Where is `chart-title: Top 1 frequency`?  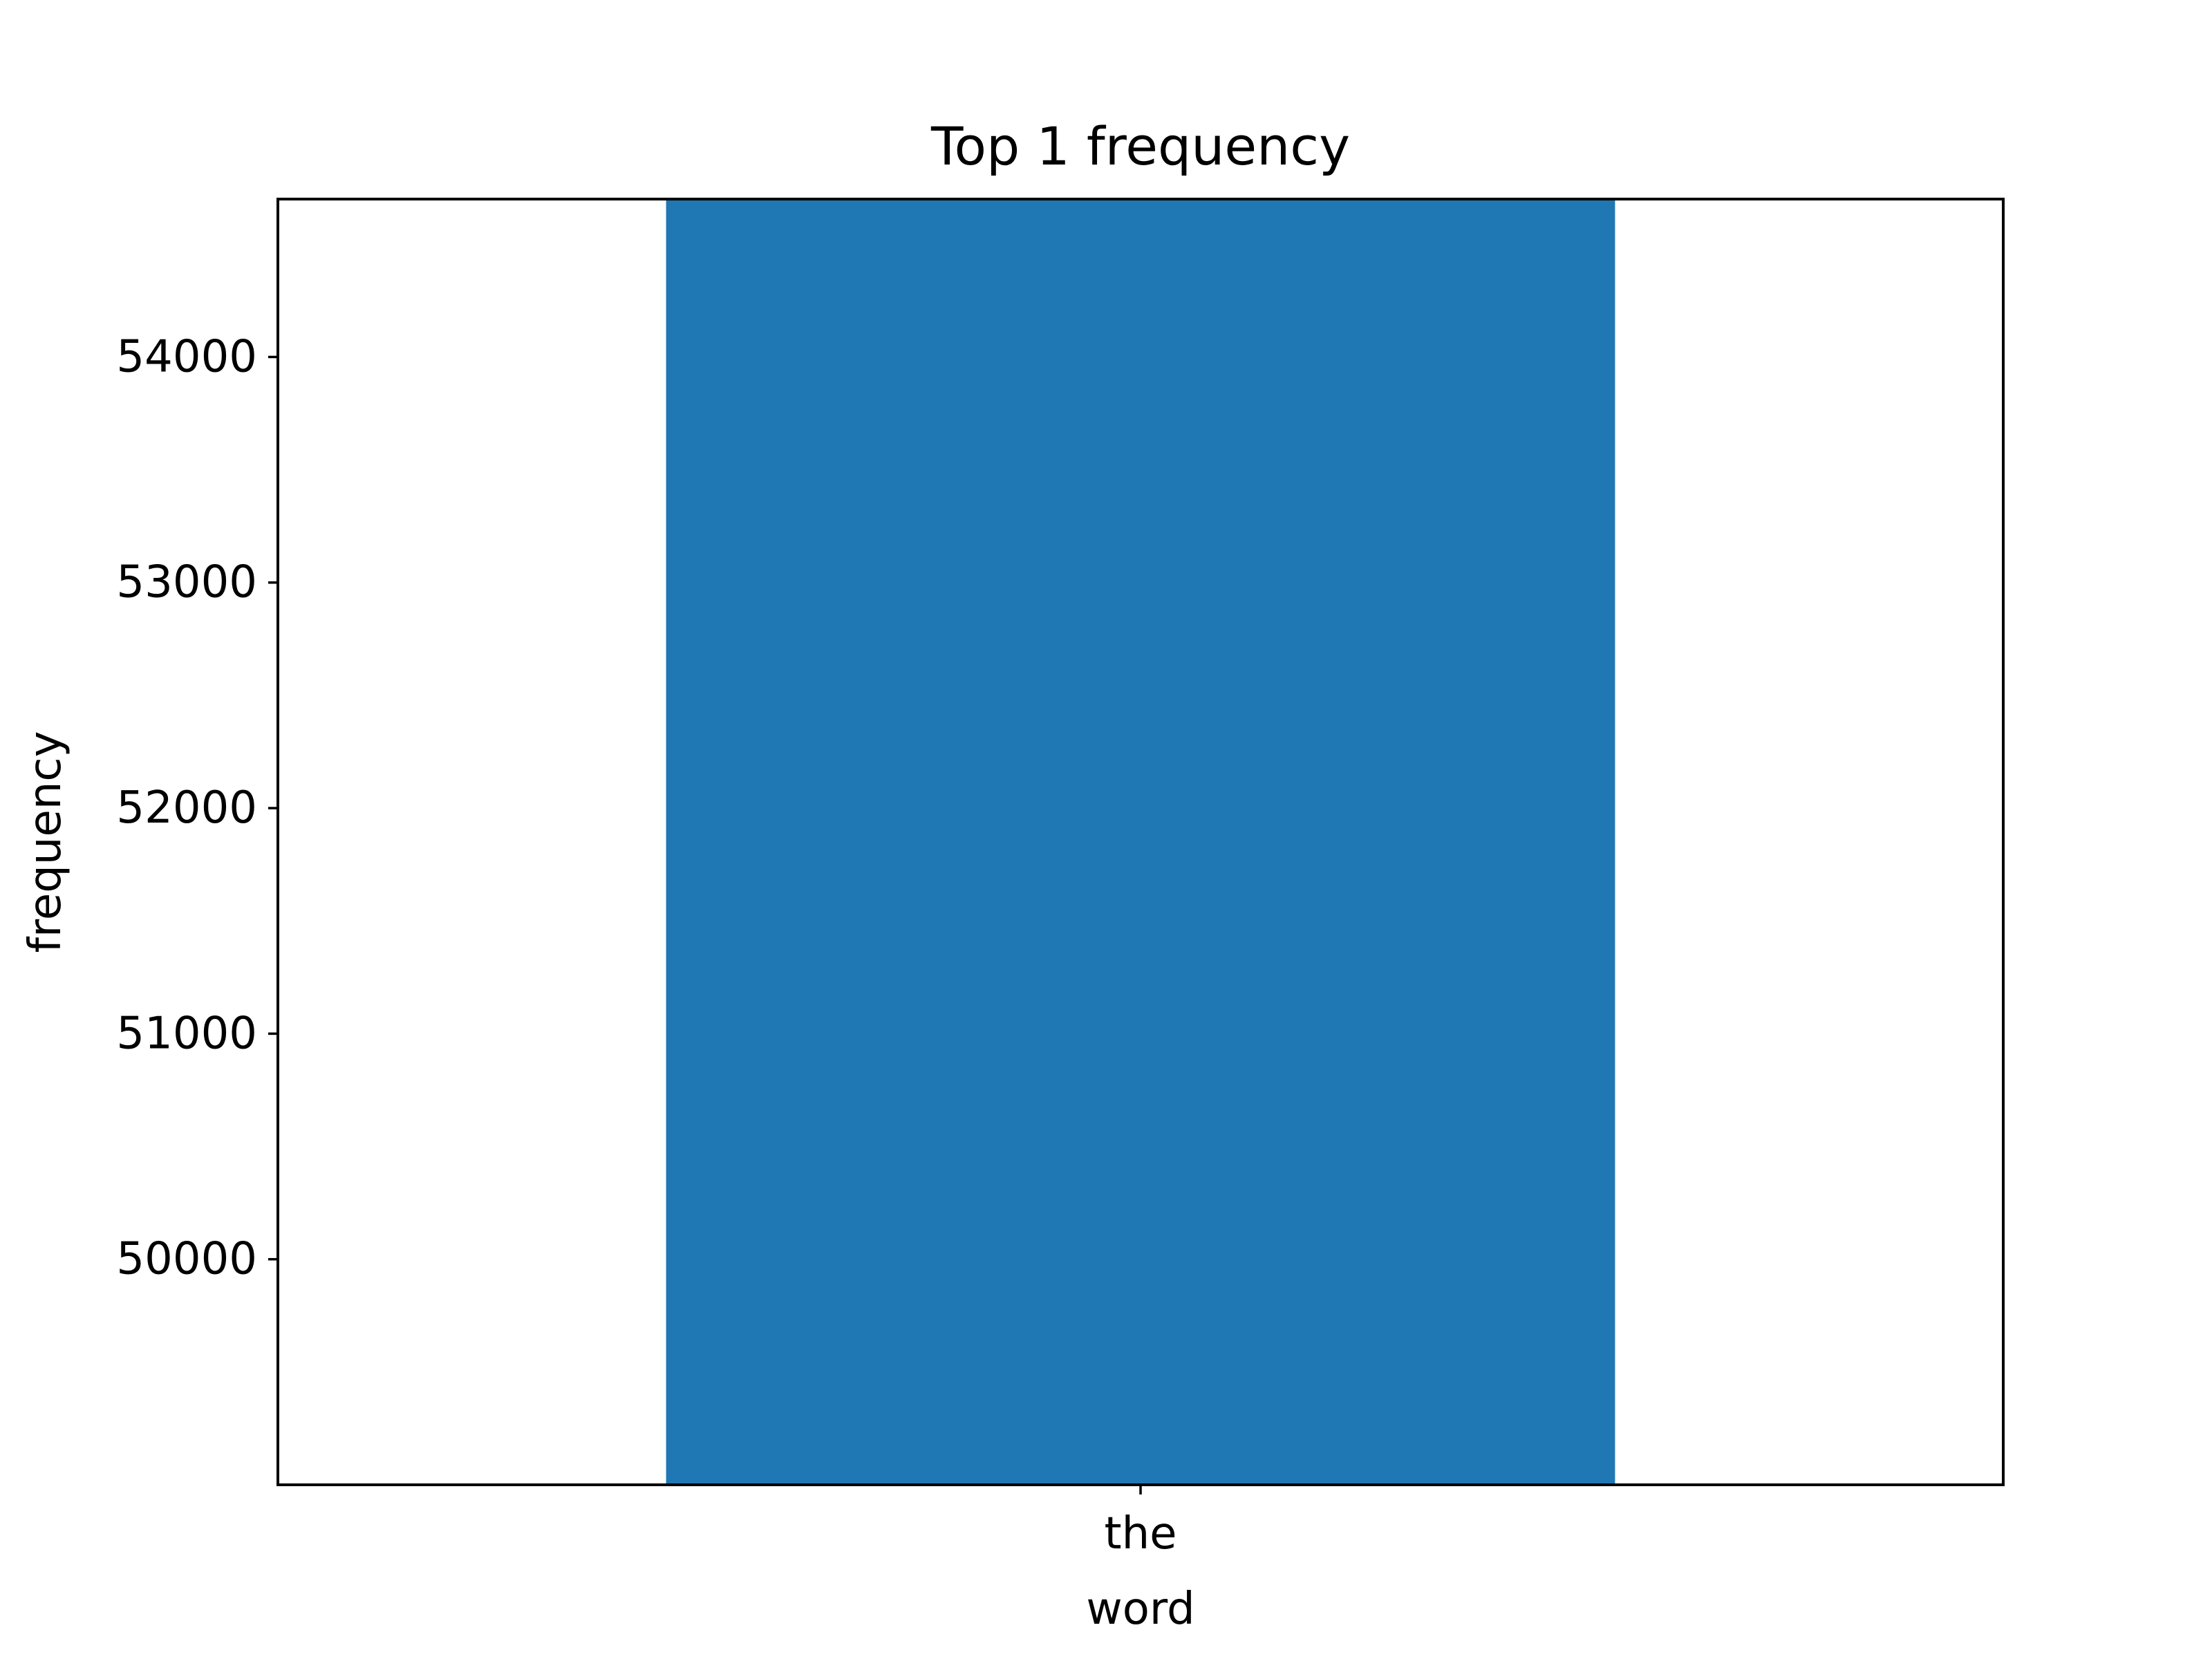
chart-title: Top 1 frequency is located at coordinates (1140, 146).